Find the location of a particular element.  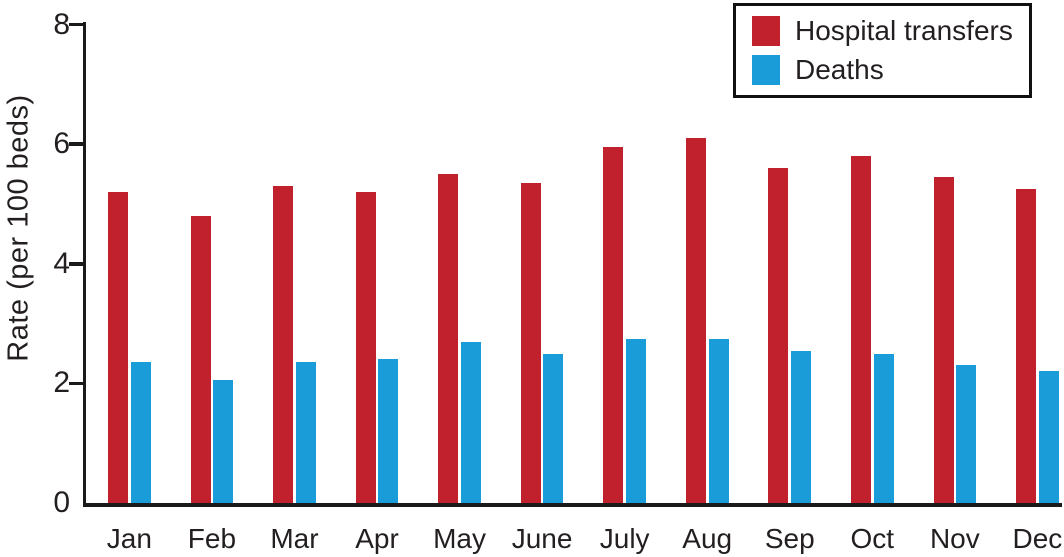

y-axis-line is located at coordinates (84, 264).